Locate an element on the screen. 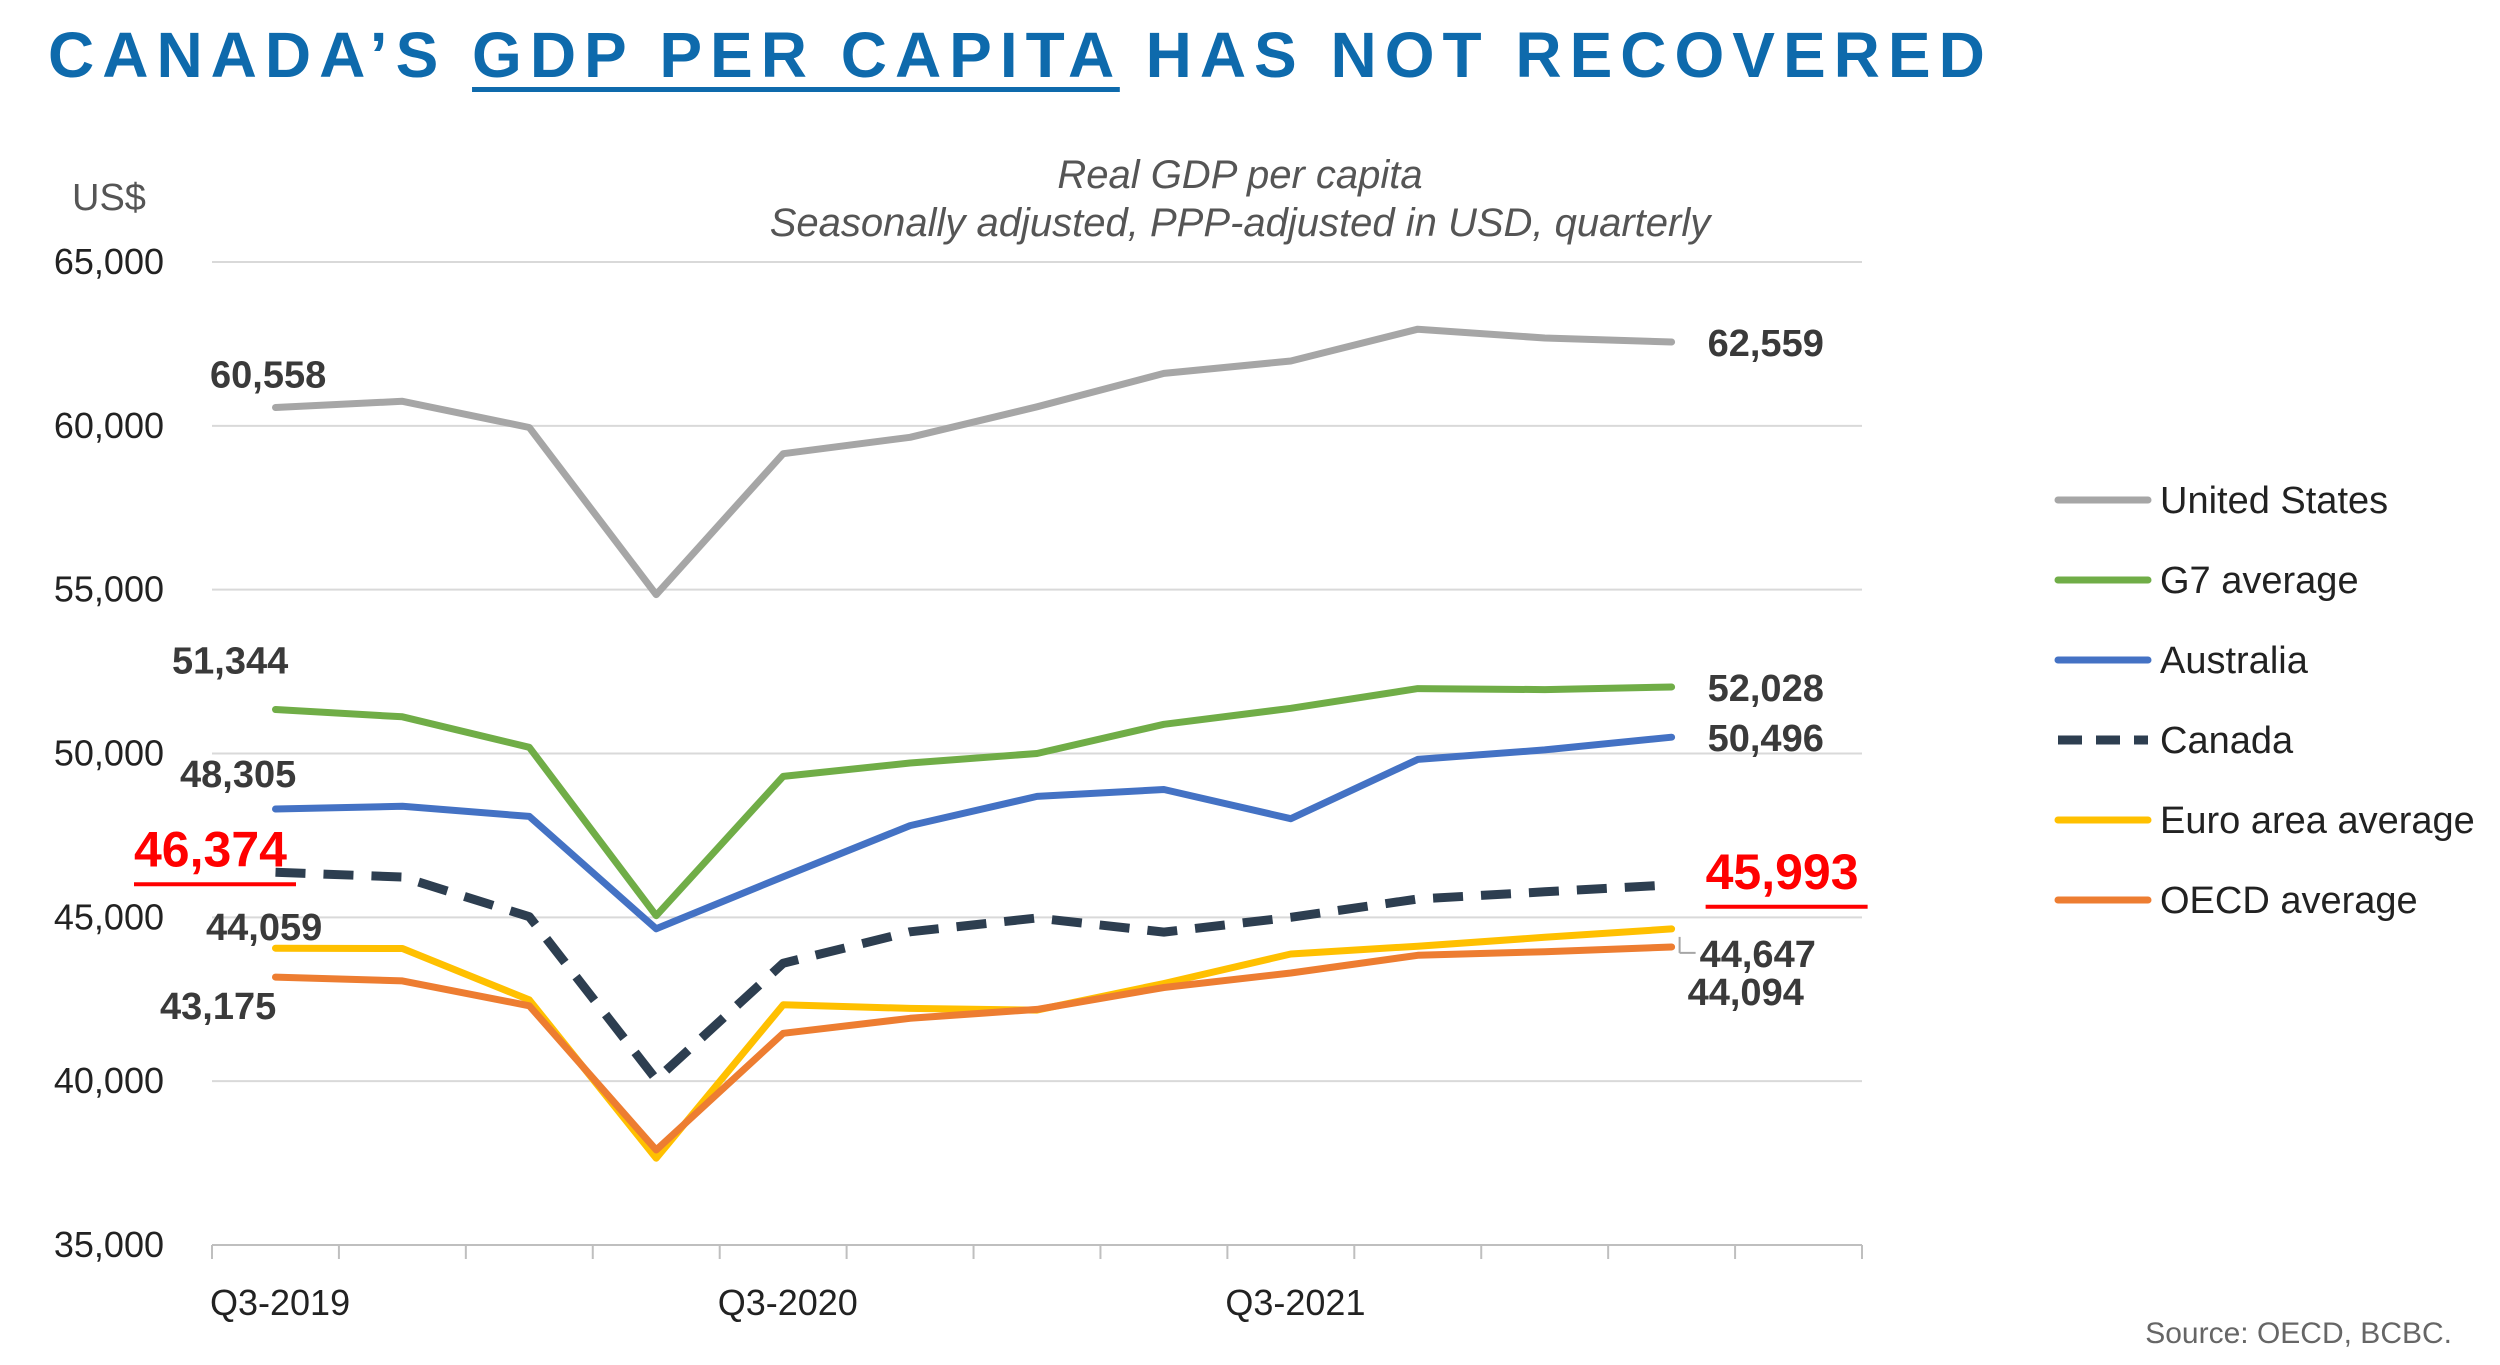  series-line-g7-average is located at coordinates (974, 801).